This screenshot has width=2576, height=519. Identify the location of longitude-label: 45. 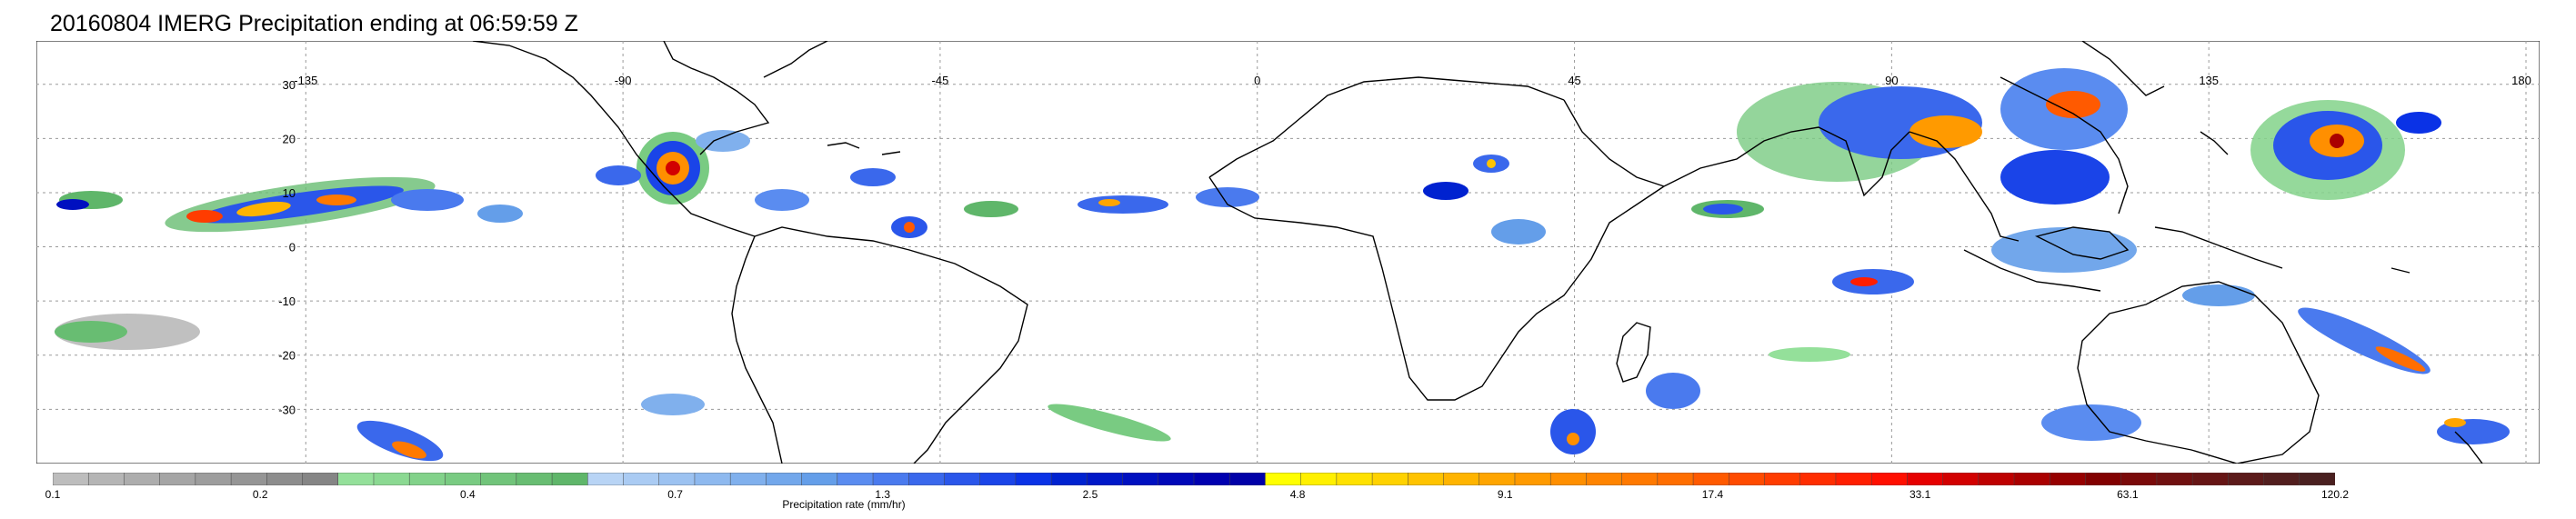
(1574, 80).